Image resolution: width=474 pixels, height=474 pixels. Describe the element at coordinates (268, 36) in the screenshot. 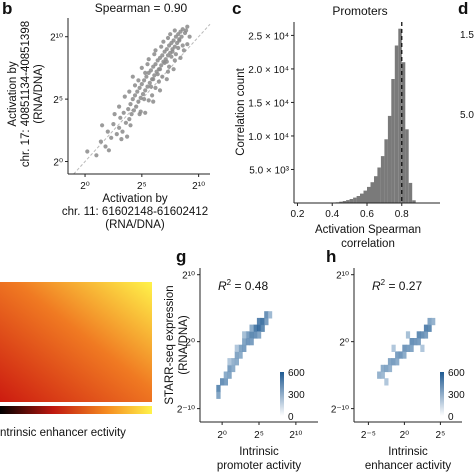

I see `y-tick-label: 2.5 × 10⁴` at that location.